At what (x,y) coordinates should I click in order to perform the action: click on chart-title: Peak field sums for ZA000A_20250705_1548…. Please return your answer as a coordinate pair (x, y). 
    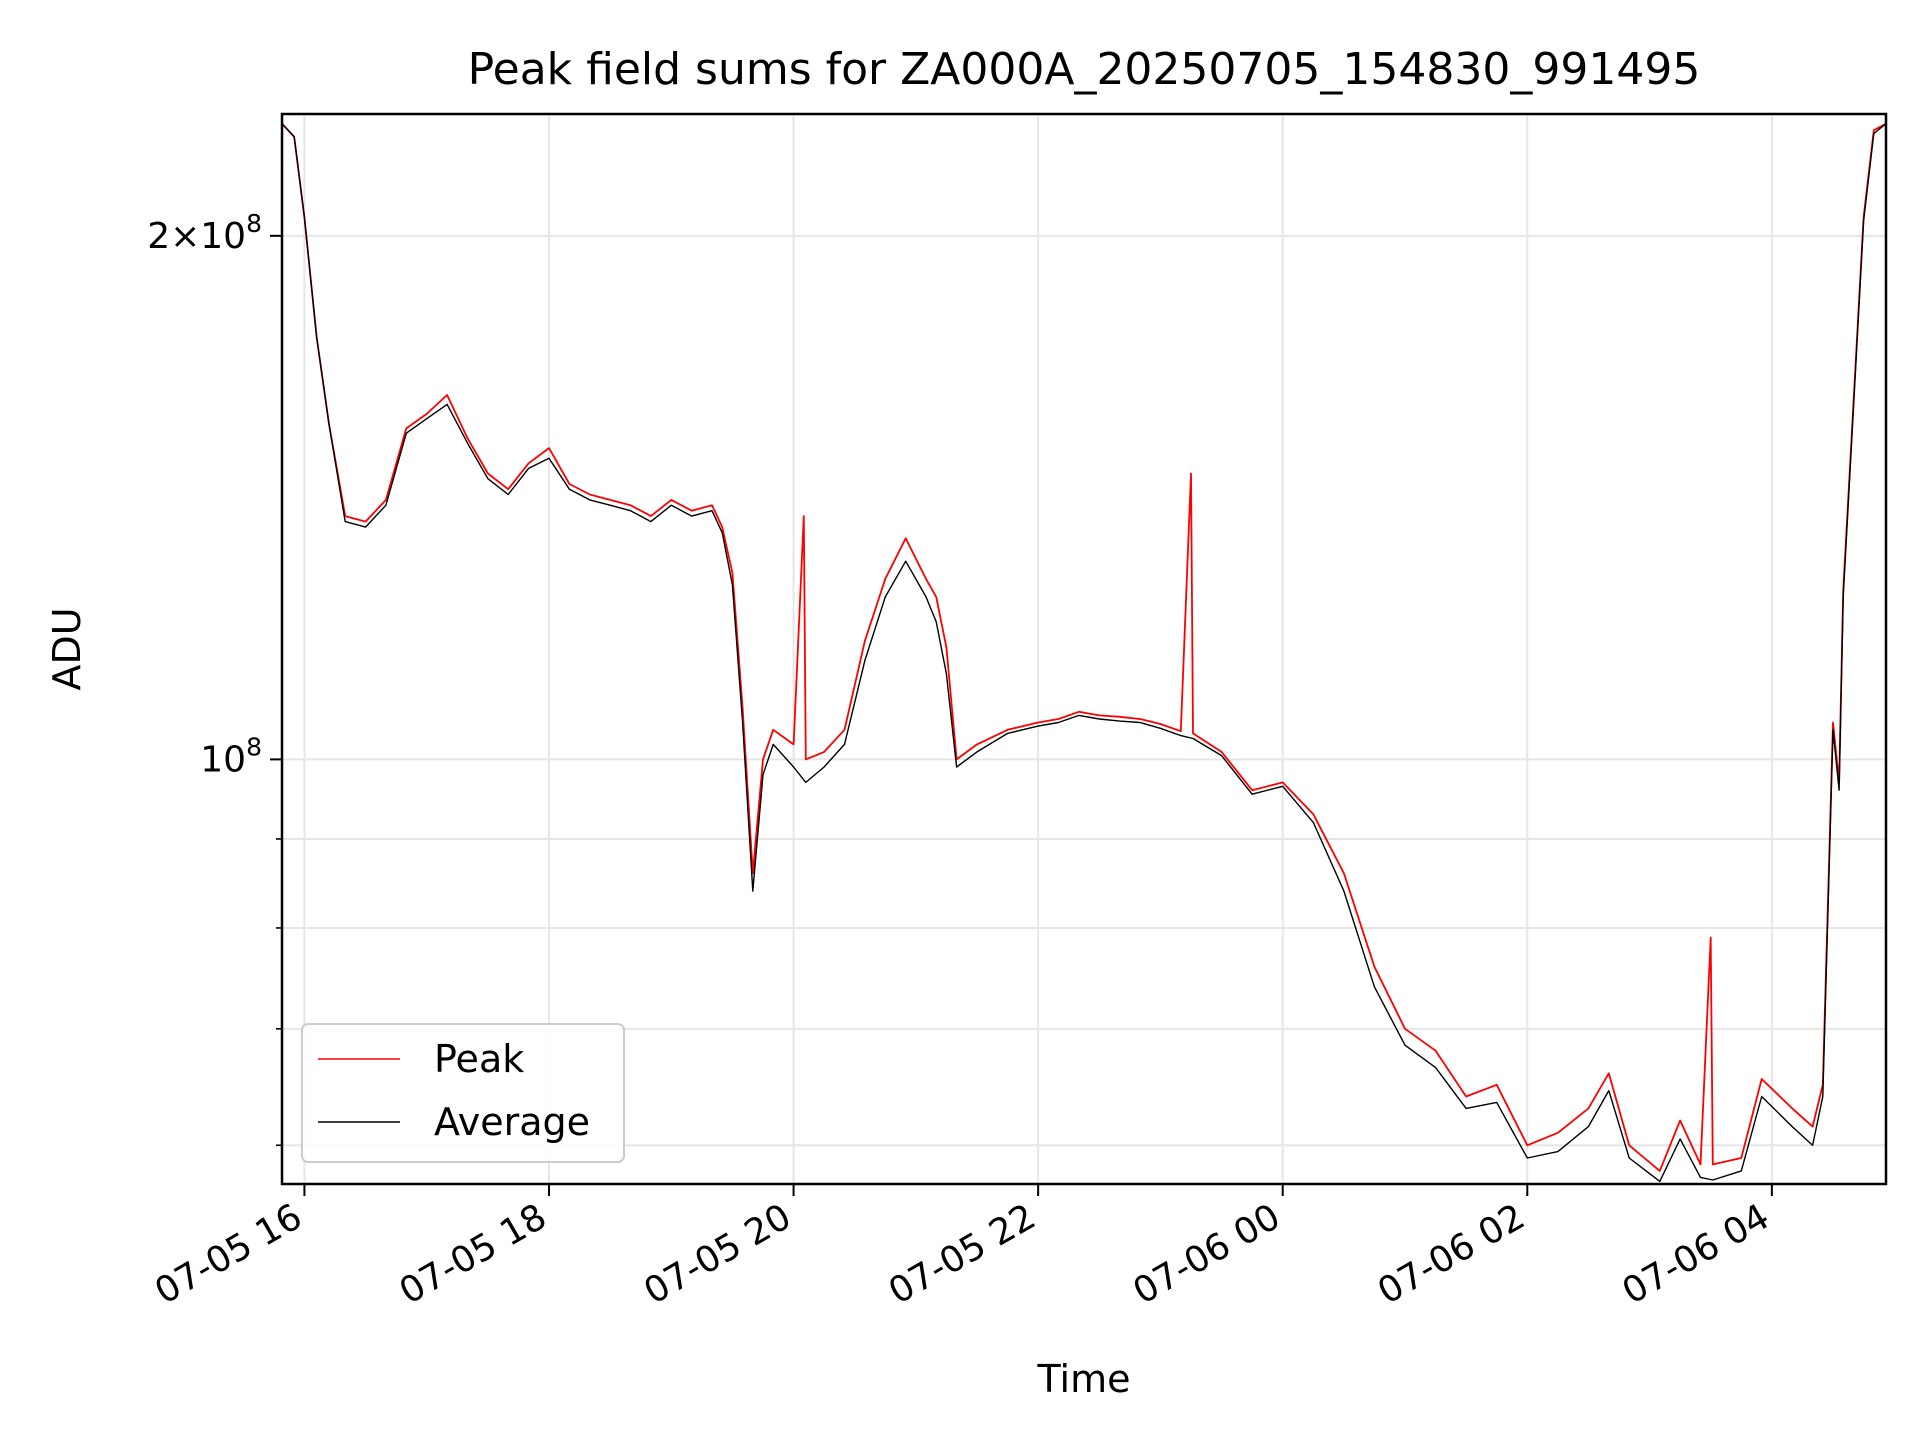
    Looking at the image, I should click on (1084, 69).